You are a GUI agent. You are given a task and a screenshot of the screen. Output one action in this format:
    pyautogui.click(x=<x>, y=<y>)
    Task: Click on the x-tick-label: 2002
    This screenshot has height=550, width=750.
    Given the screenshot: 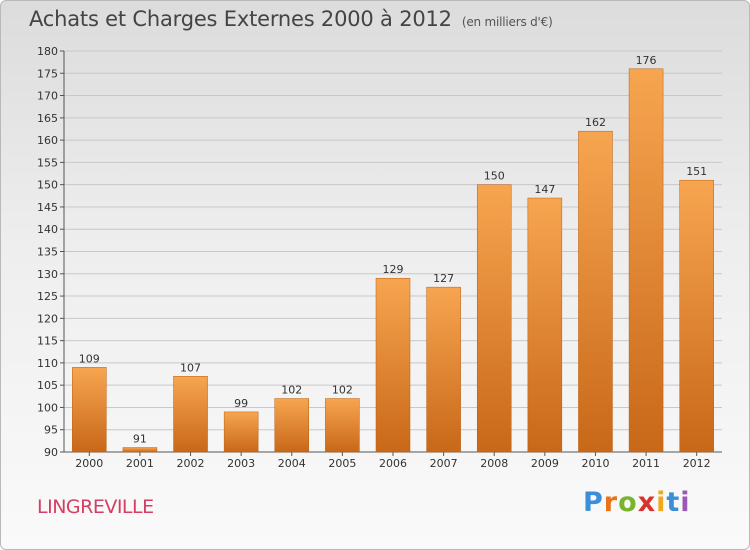 What is the action you would take?
    pyautogui.click(x=191, y=463)
    